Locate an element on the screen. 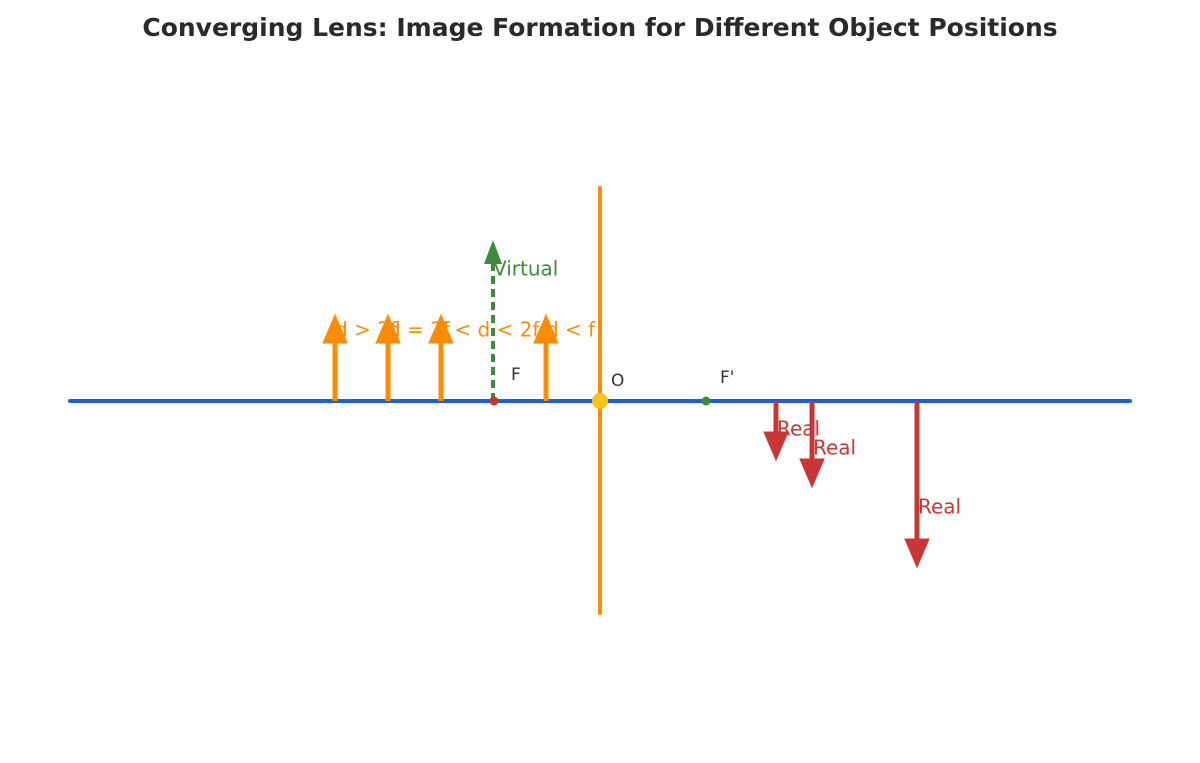 The height and width of the screenshot is (763, 1200). object-label: d < f is located at coordinates (571, 330).